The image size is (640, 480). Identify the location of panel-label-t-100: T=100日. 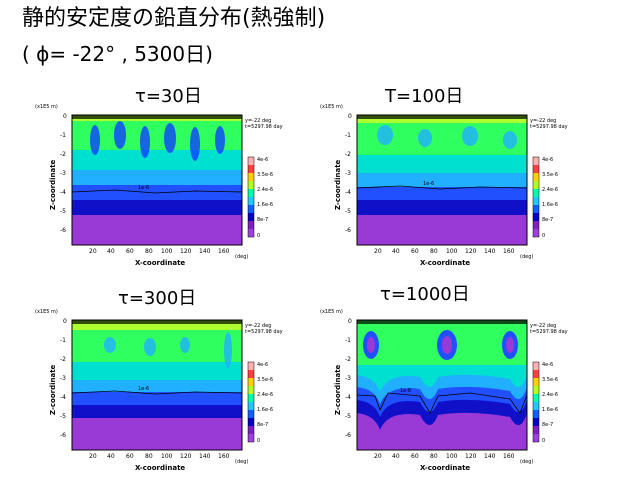
(424, 96).